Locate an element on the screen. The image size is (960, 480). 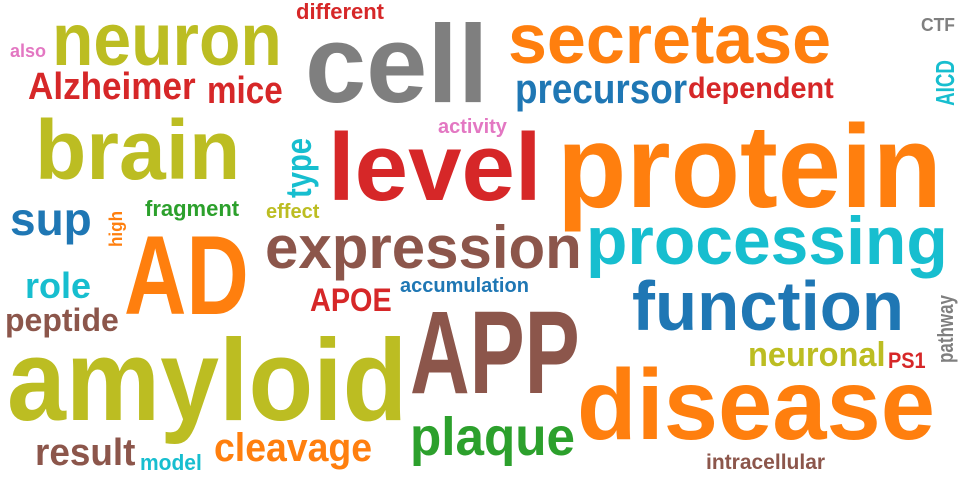
word-fragment: fragment is located at coordinates (192, 208).